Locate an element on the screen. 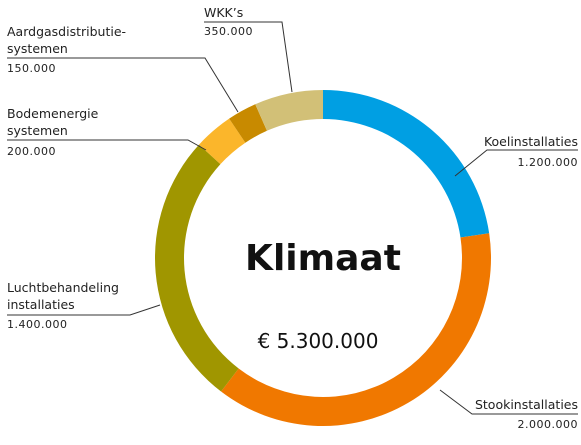  value-label: 150.000 is located at coordinates (31, 68).